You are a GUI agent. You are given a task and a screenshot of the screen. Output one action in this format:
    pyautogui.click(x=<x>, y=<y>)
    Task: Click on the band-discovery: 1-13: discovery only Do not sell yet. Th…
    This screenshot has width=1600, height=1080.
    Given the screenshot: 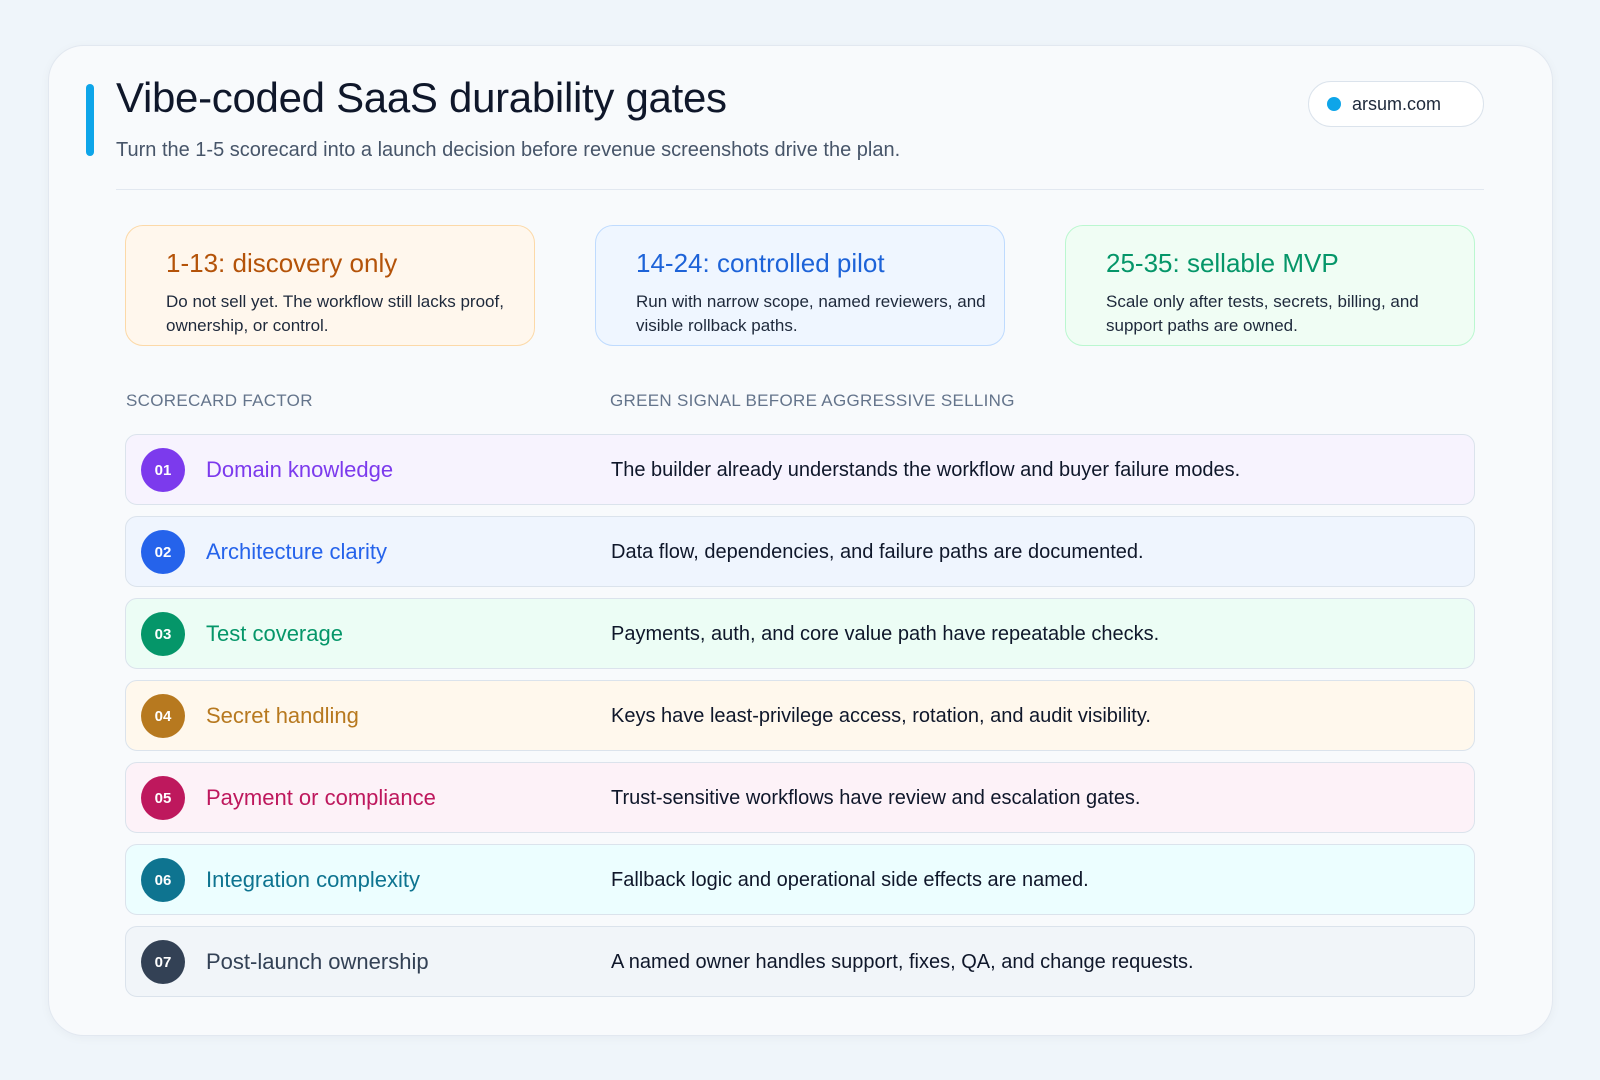 What is the action you would take?
    pyautogui.click(x=330, y=285)
    